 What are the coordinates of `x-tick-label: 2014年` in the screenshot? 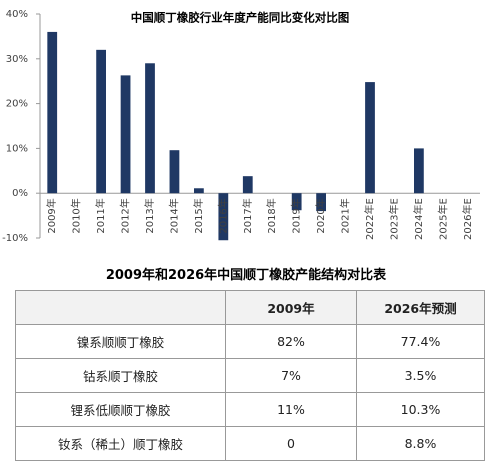 It's located at (173, 215).